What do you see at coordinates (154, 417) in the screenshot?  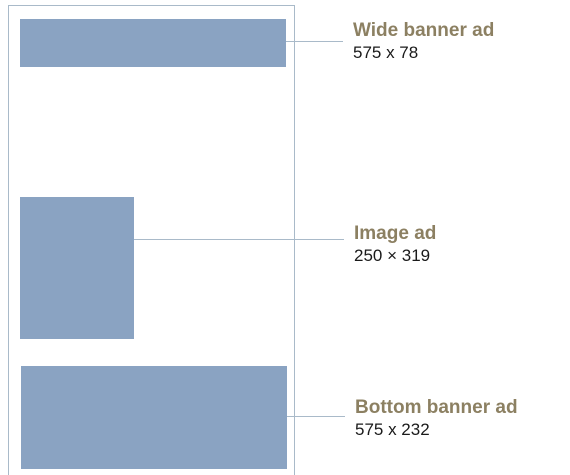 I see `bottom-banner-ad-placeholder` at bounding box center [154, 417].